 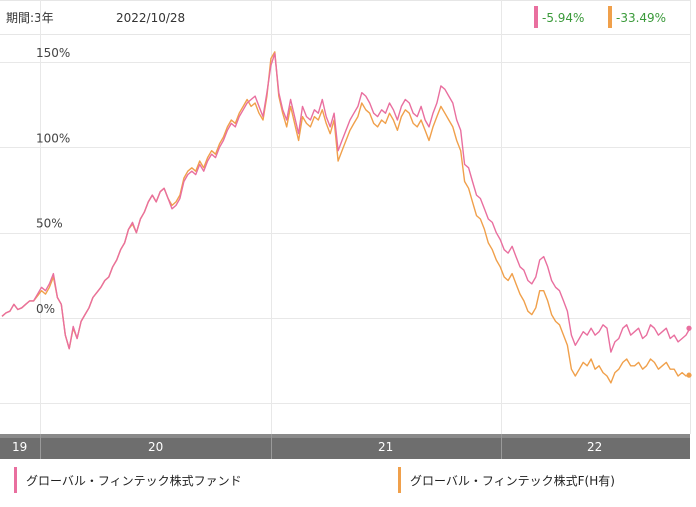 I want to click on legend-label: グローバル・フィンテック株式F(H有), so click(x=512, y=480).